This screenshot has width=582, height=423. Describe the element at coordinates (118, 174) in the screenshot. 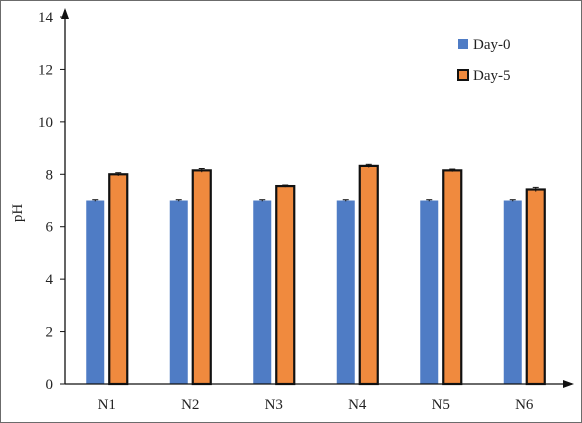

I see `error-bar-day-5-n1` at that location.